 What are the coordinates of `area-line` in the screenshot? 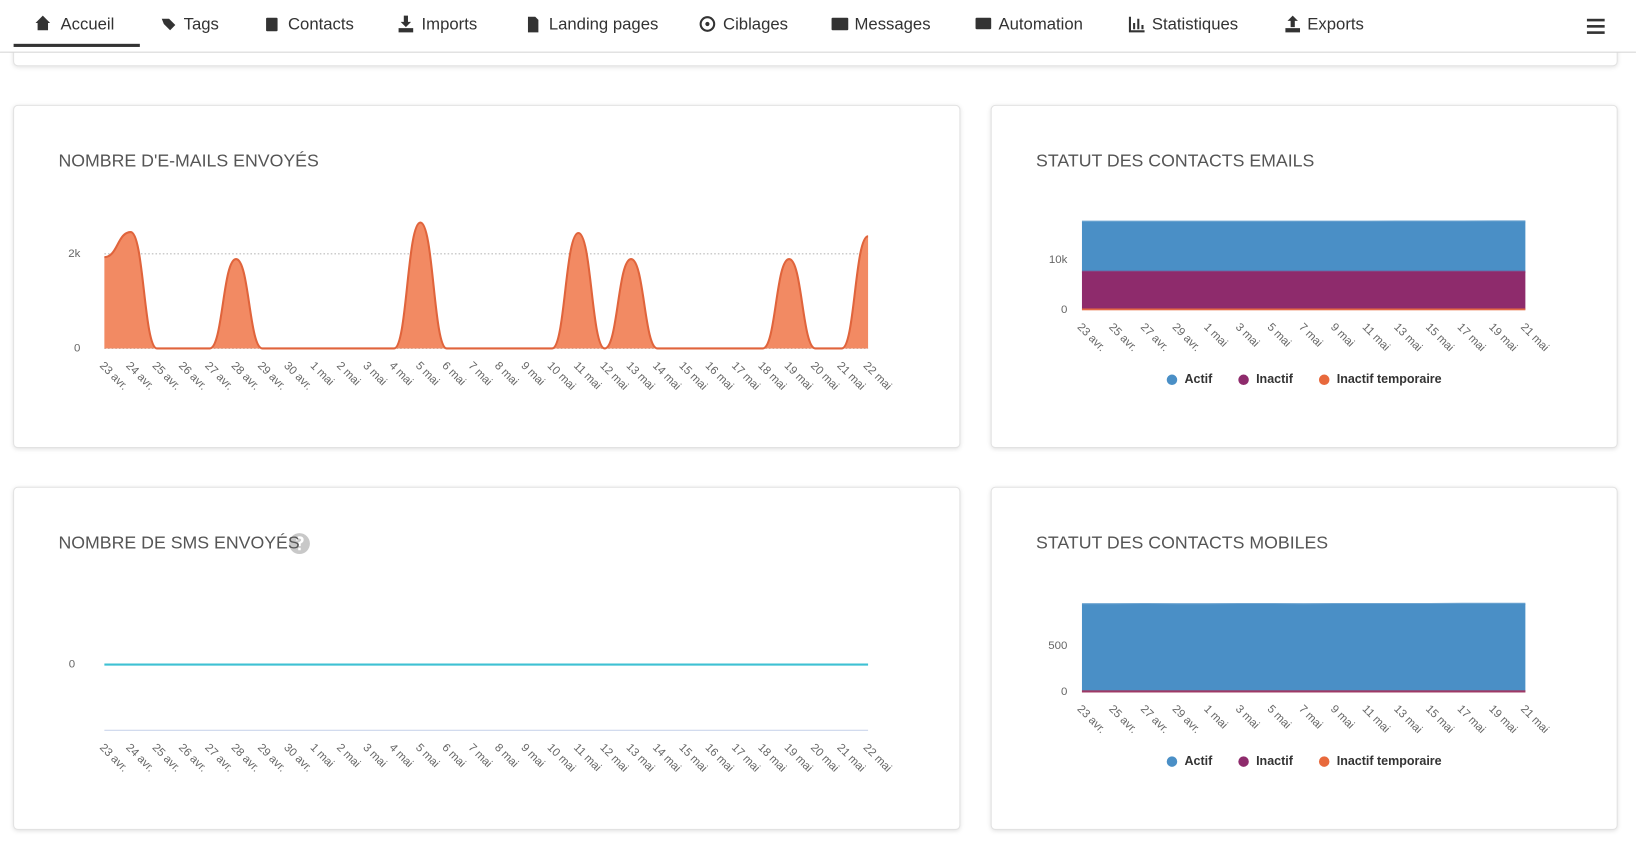 It's located at (486, 285).